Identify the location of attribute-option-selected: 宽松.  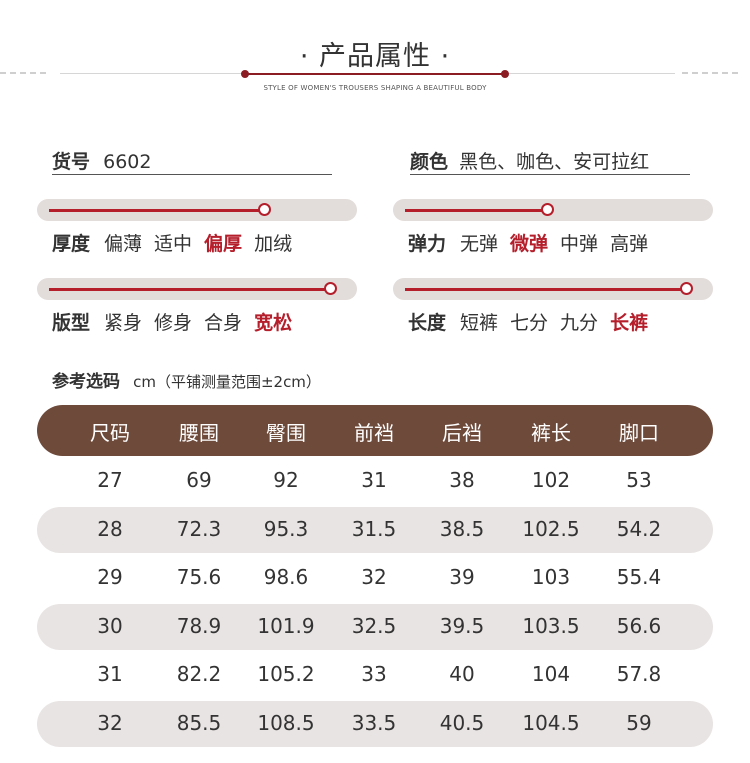
(273, 323).